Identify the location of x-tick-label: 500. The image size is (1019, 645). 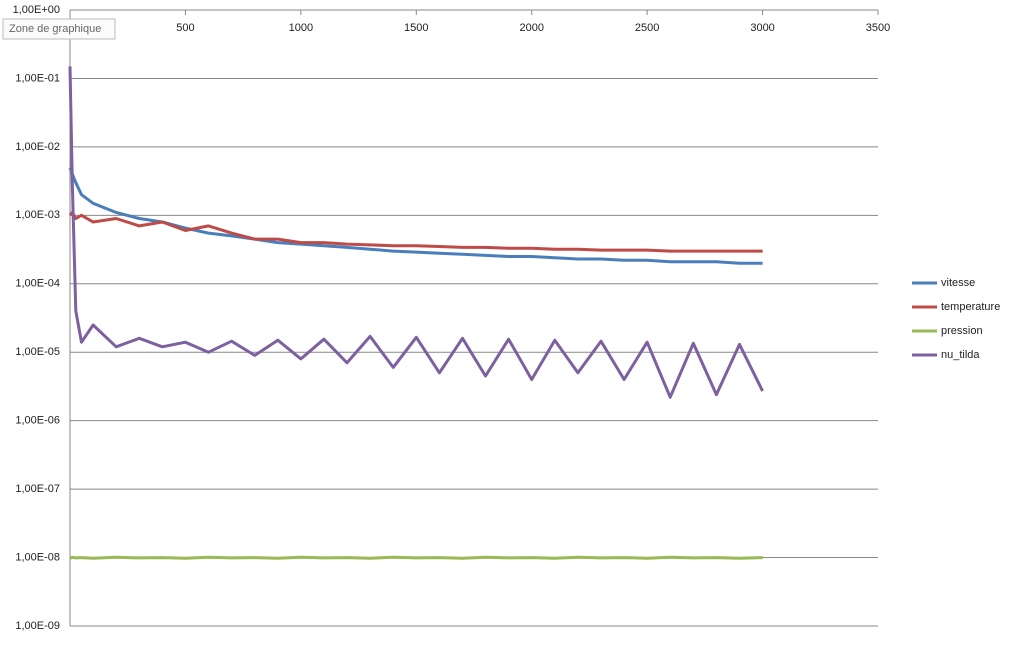
(185, 28).